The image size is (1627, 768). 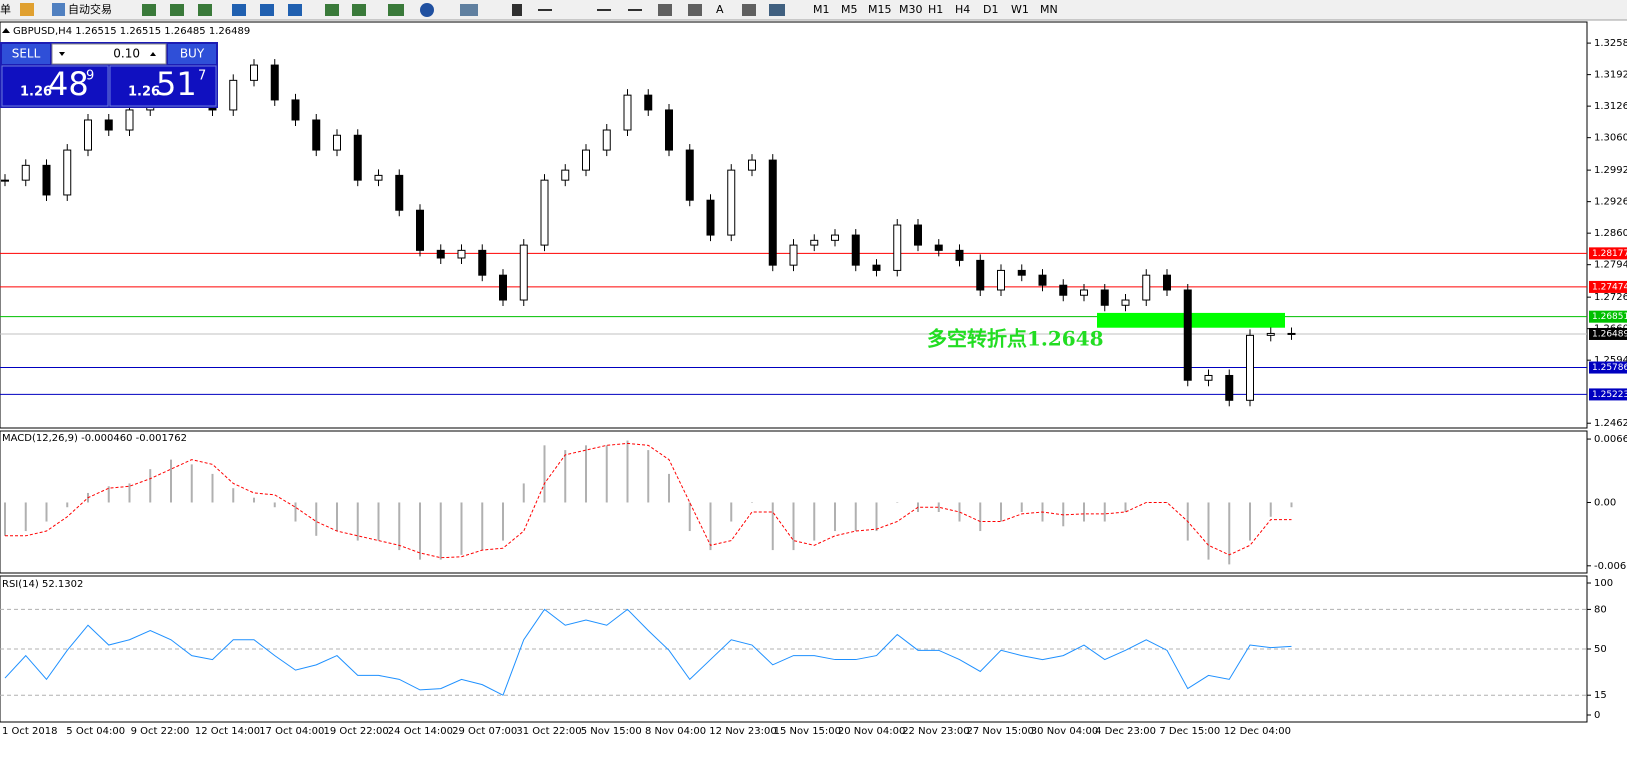 What do you see at coordinates (1610, 439) in the screenshot?
I see `y-tick-label: 0.006659` at bounding box center [1610, 439].